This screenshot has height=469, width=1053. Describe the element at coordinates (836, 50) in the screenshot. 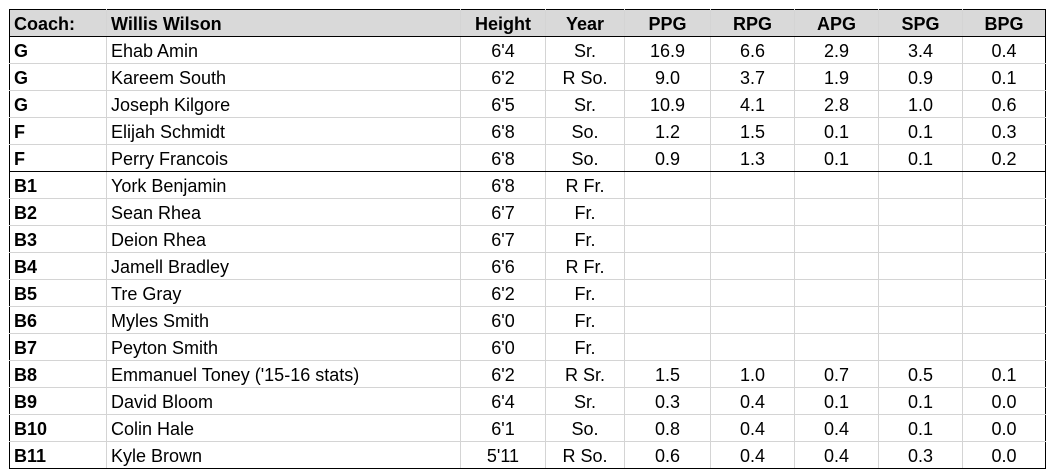

I see `apg-cell: 2.9` at that location.